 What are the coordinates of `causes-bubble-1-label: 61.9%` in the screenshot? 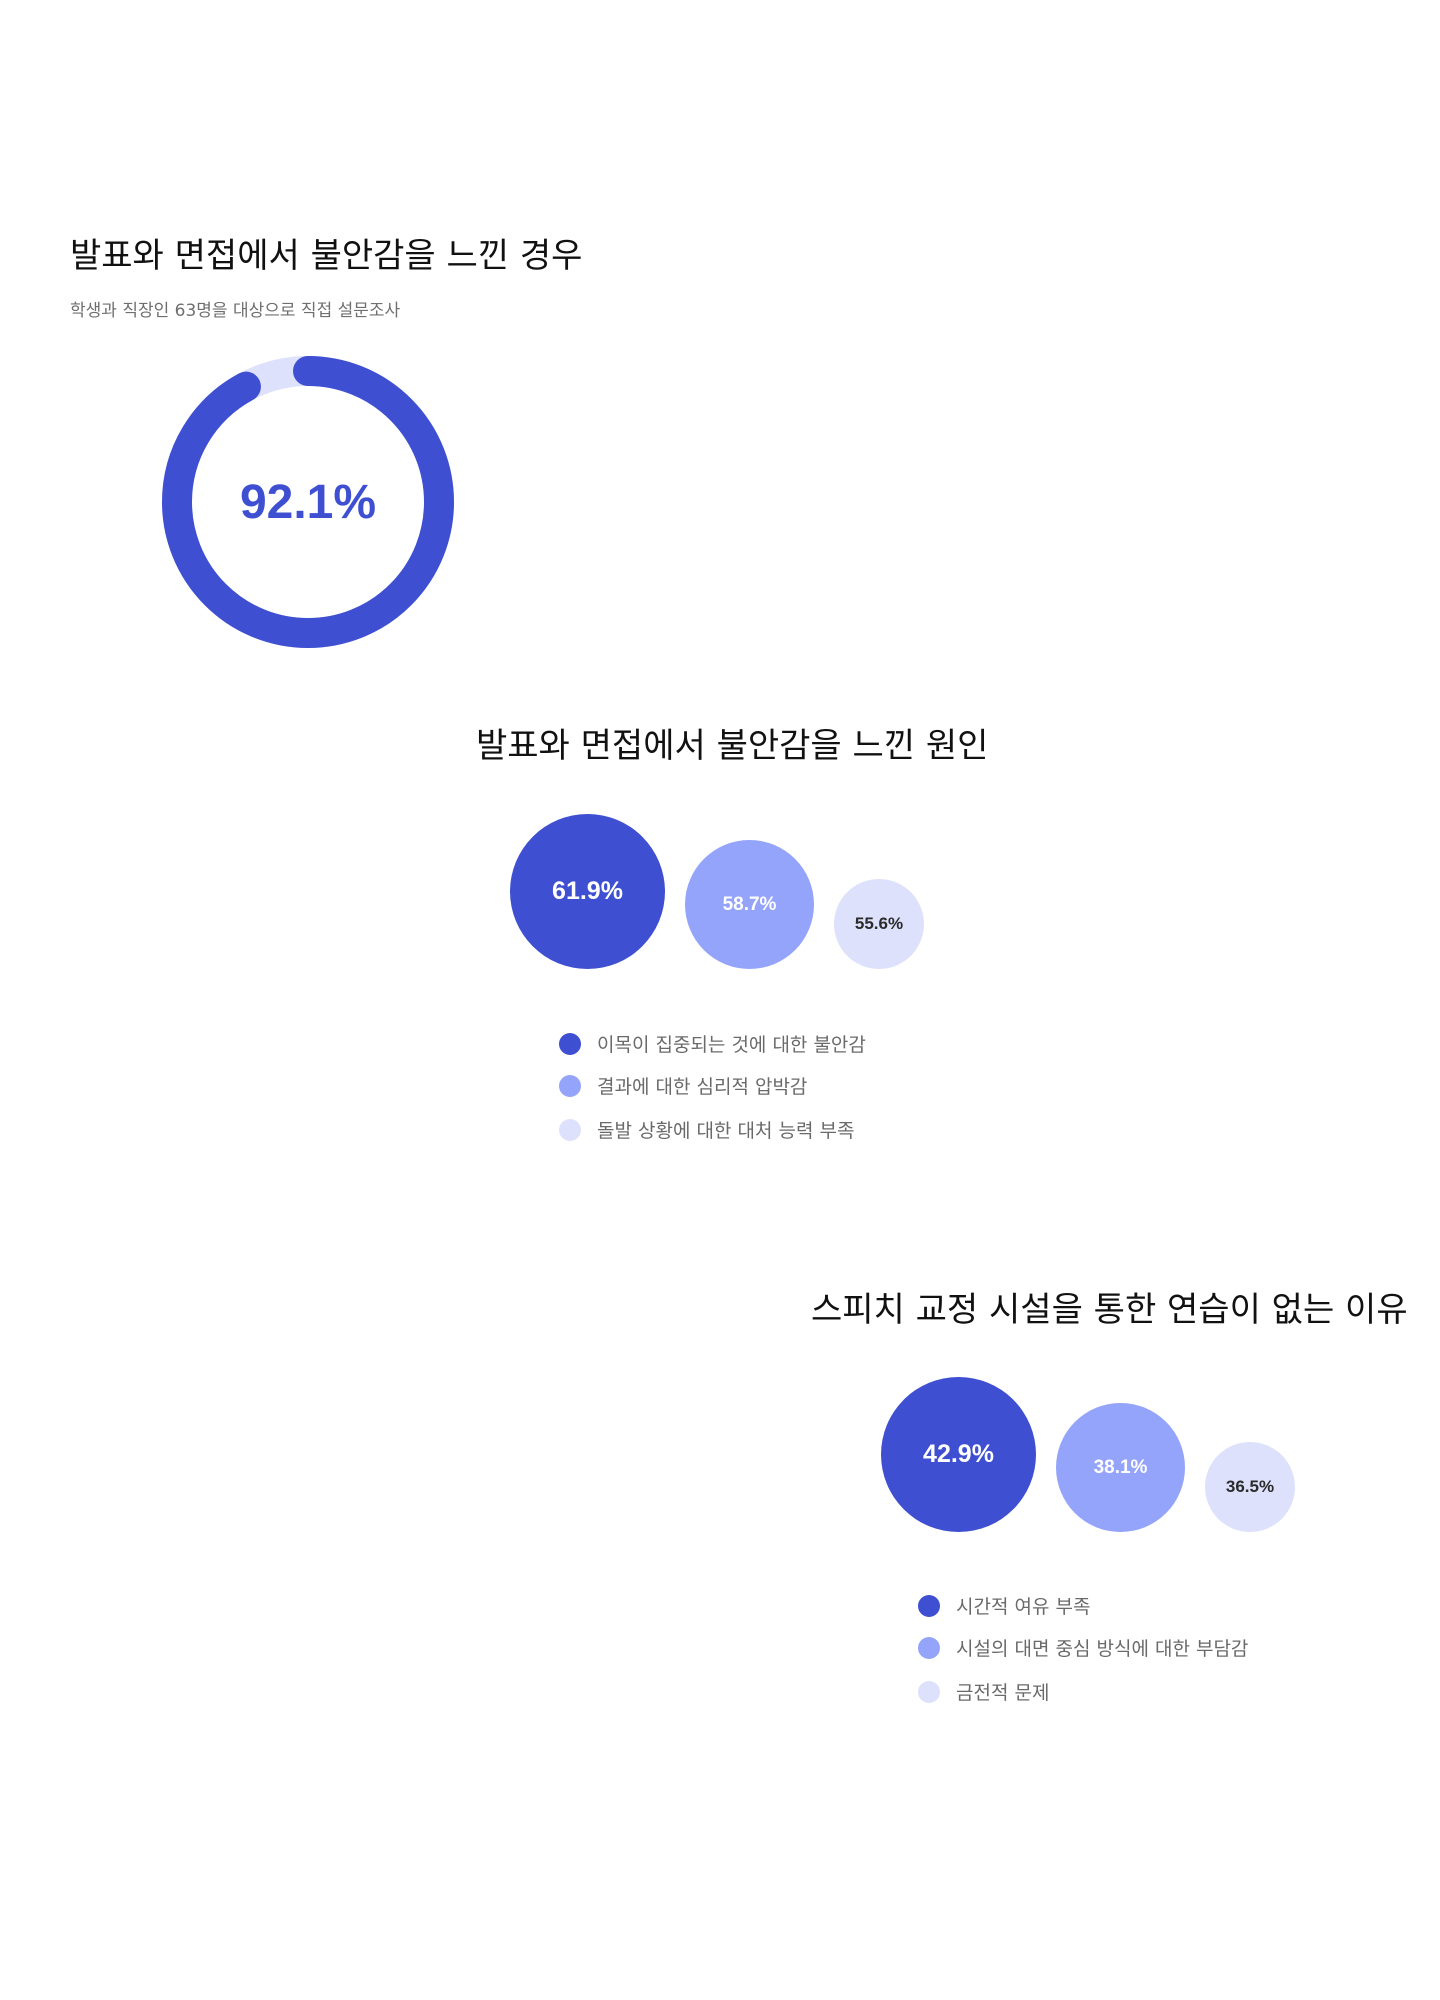 It's located at (587, 891).